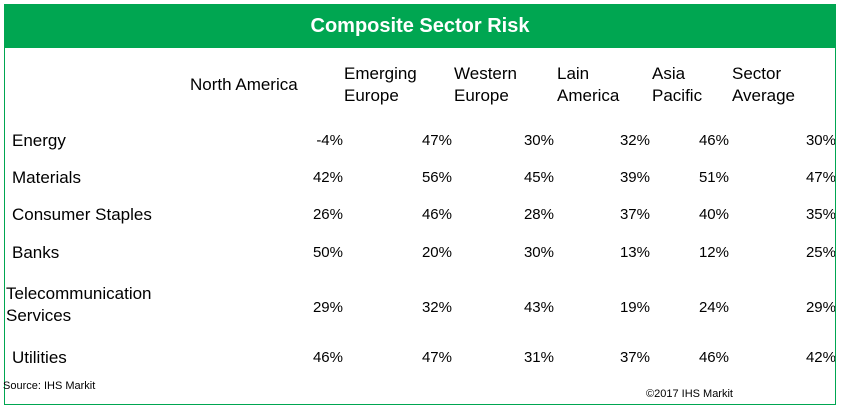 Image resolution: width=845 pixels, height=414 pixels. I want to click on table-cell: 50%, so click(327, 252).